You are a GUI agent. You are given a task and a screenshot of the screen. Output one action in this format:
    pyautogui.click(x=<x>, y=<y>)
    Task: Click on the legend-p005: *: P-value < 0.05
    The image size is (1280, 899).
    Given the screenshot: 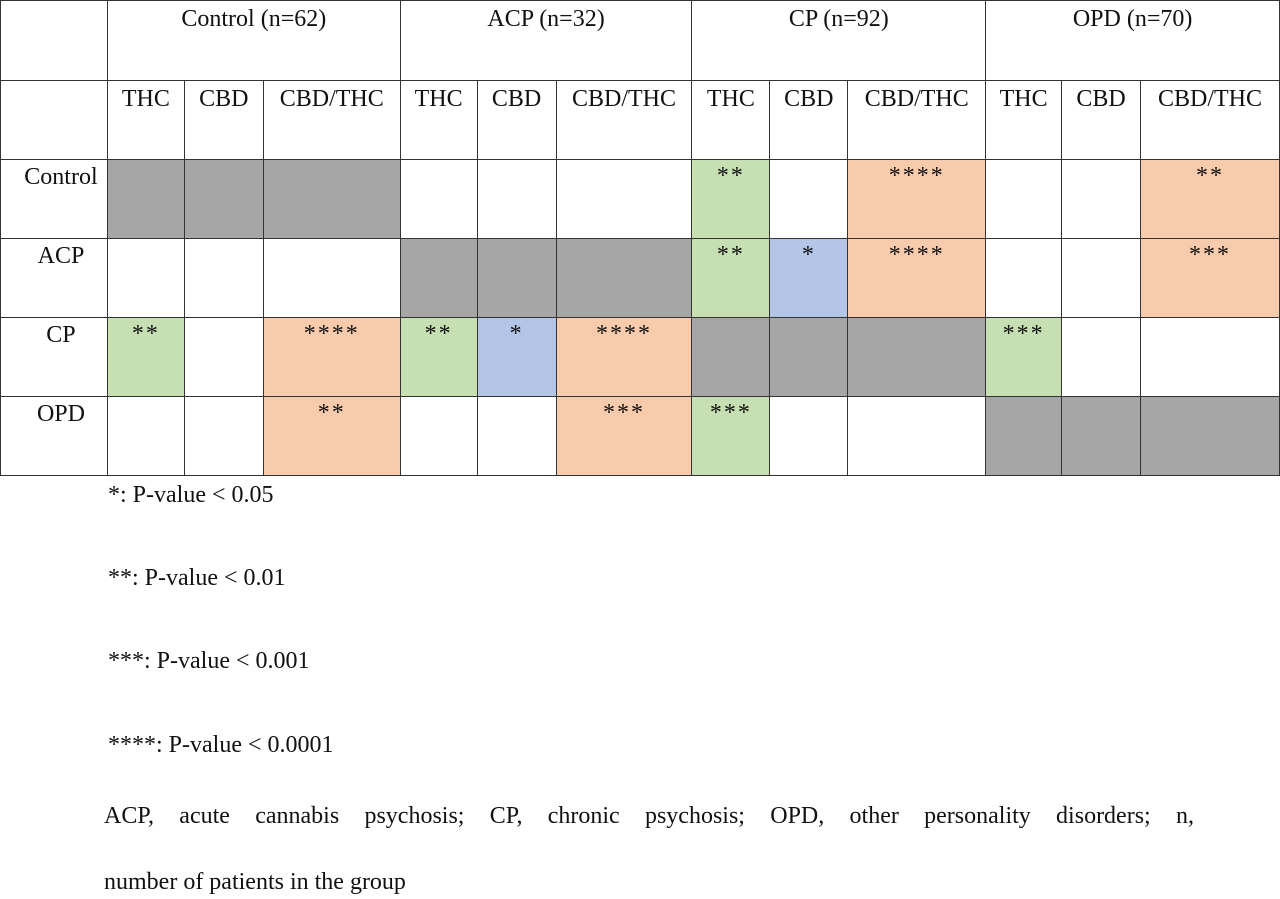 What is the action you would take?
    pyautogui.click(x=191, y=495)
    